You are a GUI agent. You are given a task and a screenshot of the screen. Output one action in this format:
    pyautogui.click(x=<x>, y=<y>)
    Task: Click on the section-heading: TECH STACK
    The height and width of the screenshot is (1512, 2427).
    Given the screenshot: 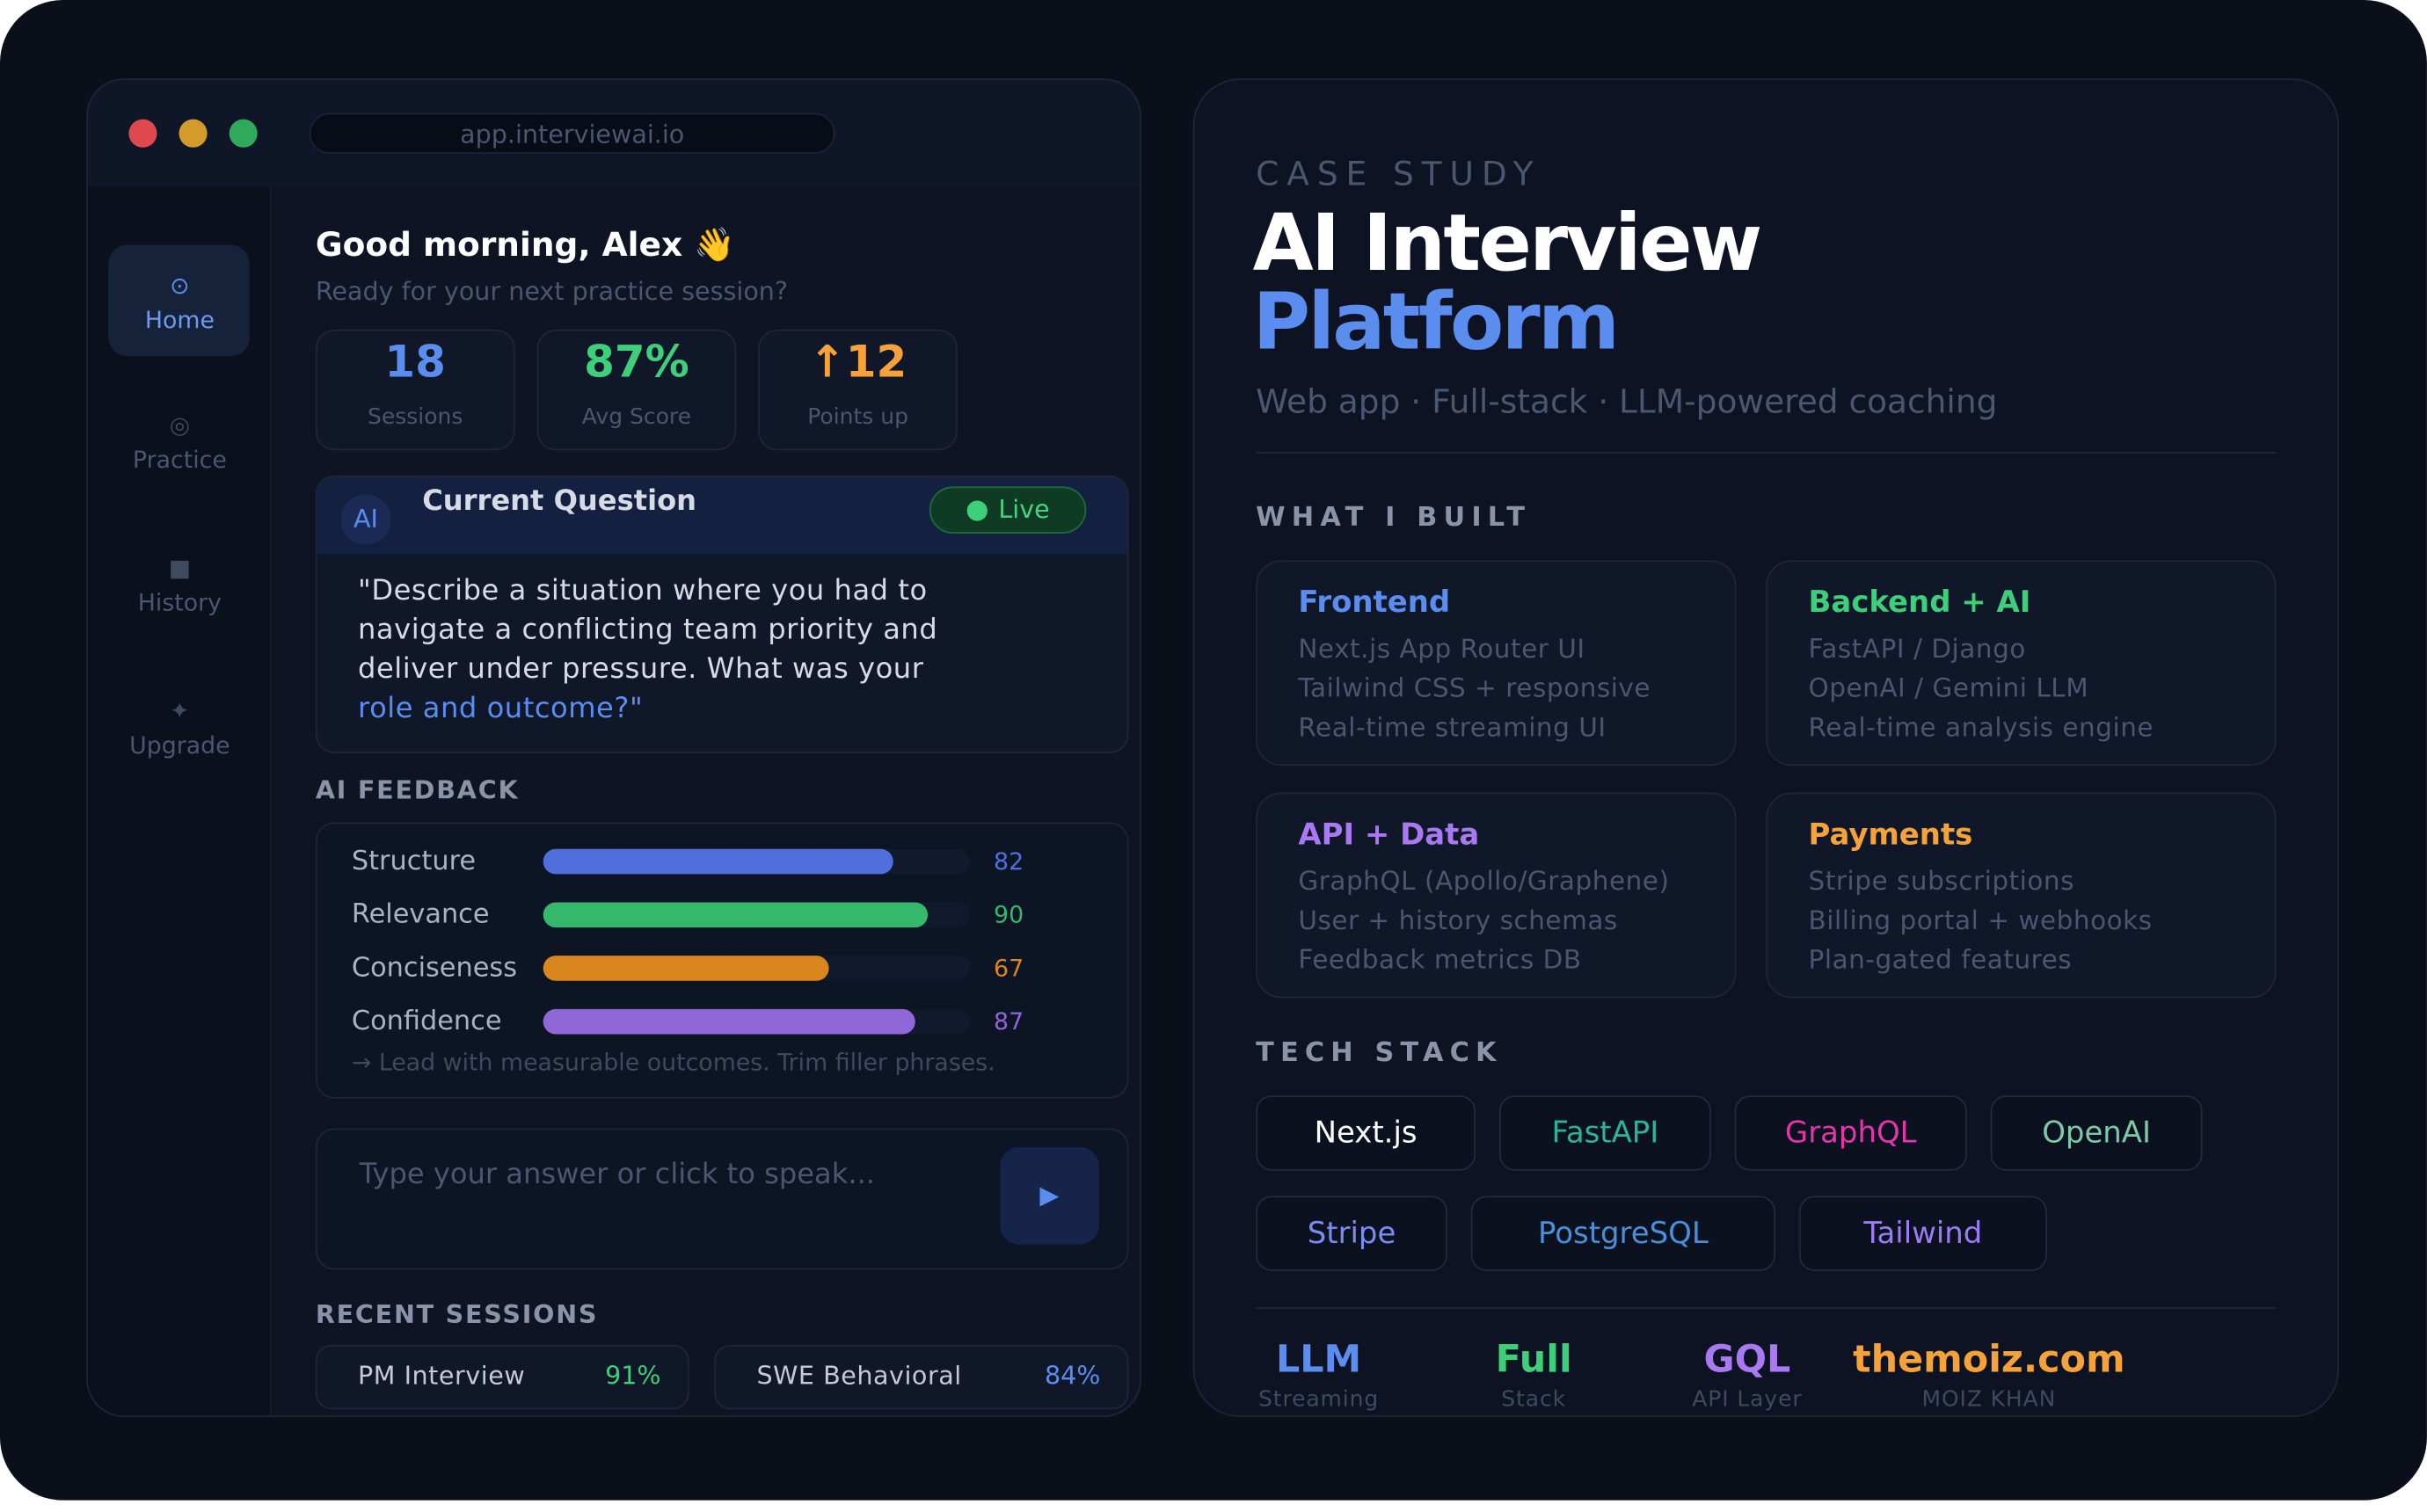 What is the action you would take?
    pyautogui.click(x=1379, y=1053)
    